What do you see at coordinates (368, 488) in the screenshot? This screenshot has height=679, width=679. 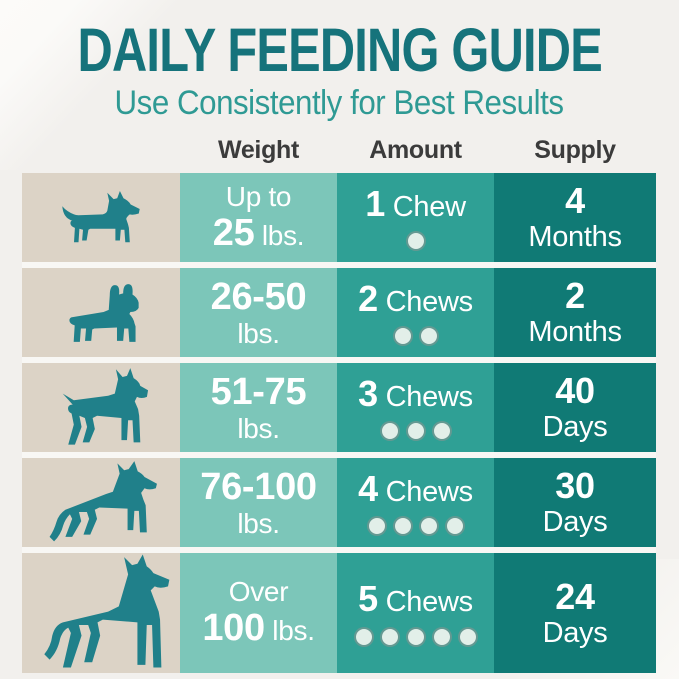 I see `amount-count: 4` at bounding box center [368, 488].